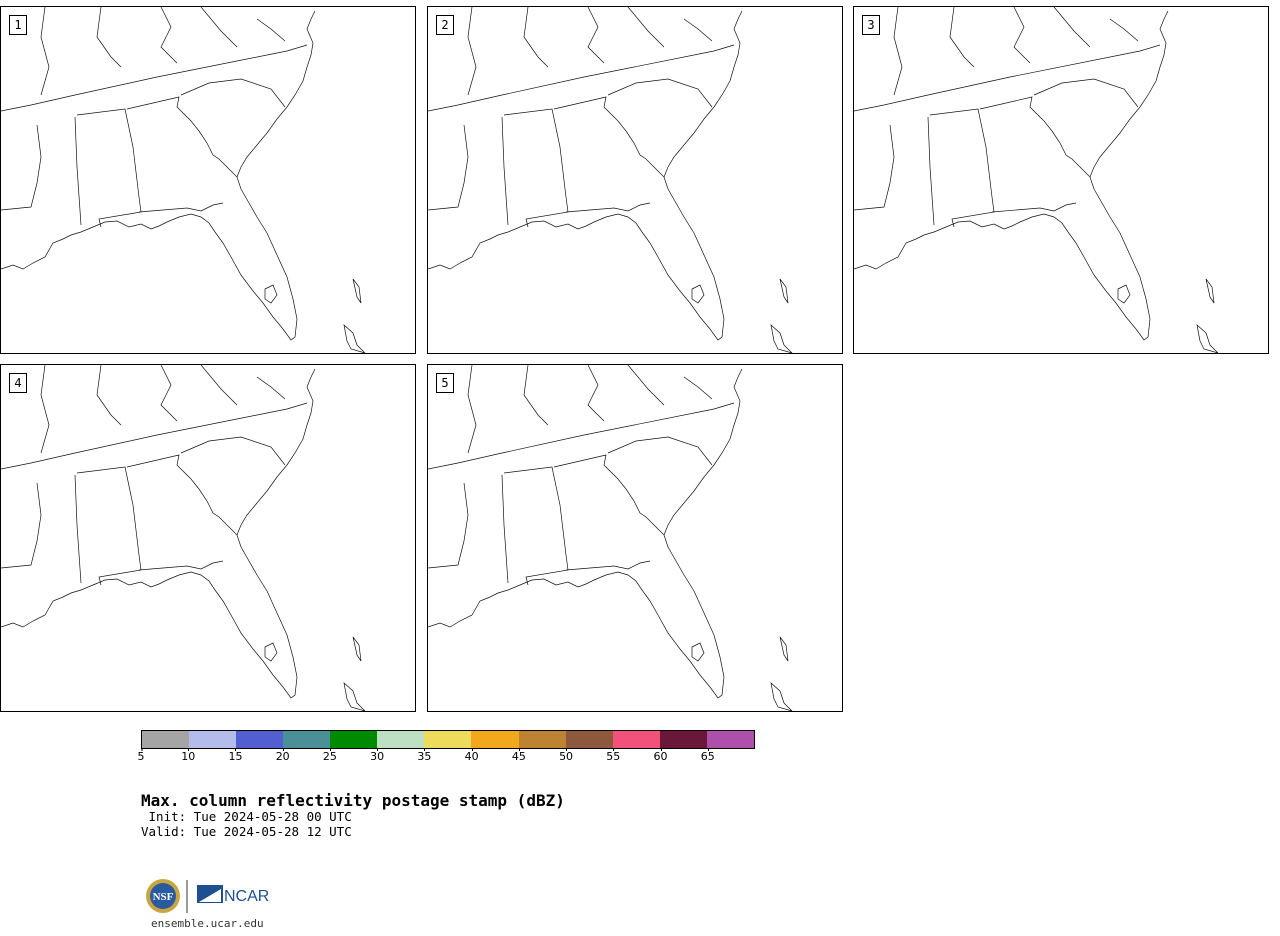 This screenshot has width=1280, height=936. I want to click on logo-area: NSF NCAR, so click(210, 897).